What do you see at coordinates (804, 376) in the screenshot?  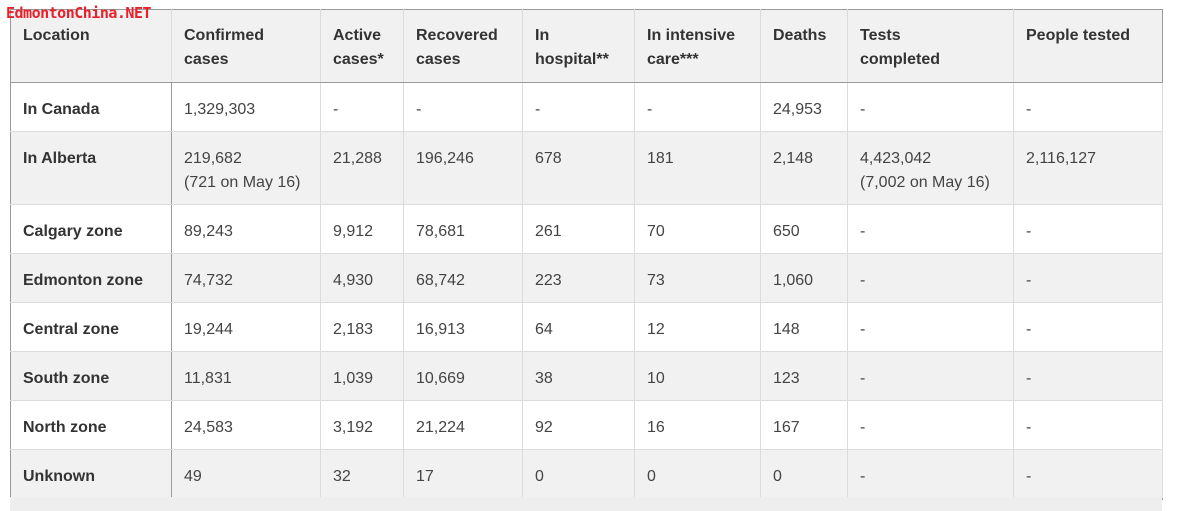 I see `cell-deaths: 123` at bounding box center [804, 376].